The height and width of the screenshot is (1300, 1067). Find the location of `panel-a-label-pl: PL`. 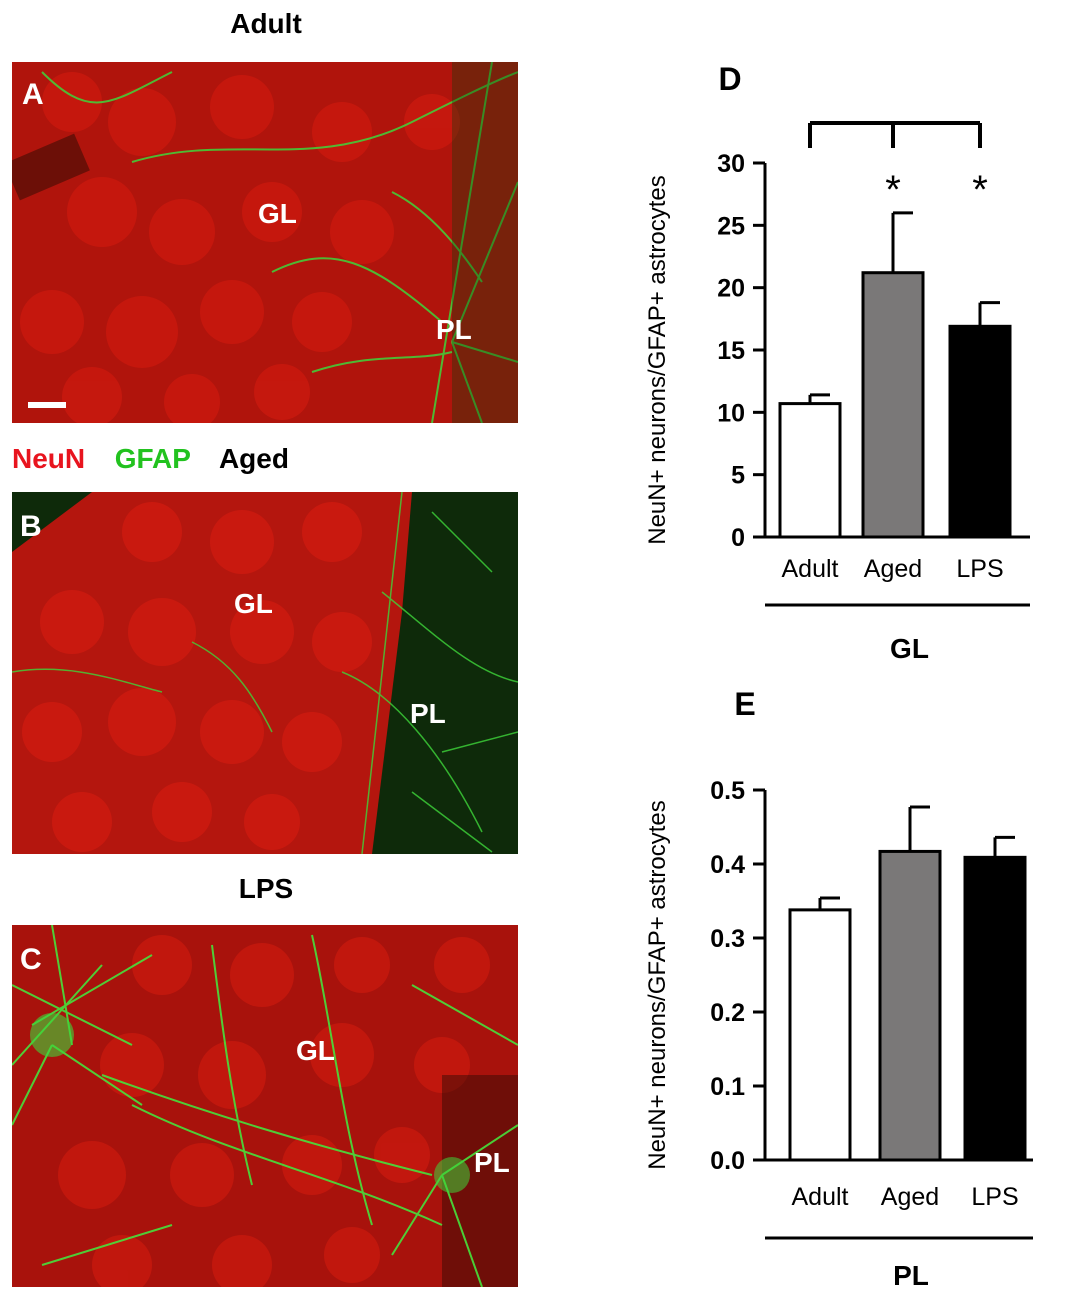

panel-a-label-pl: PL is located at coordinates (454, 329).